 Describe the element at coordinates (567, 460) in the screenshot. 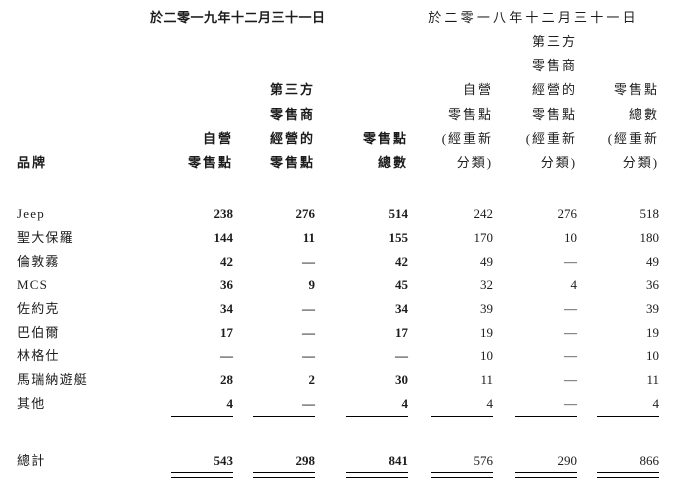

I see `total-value-cell: 290` at that location.